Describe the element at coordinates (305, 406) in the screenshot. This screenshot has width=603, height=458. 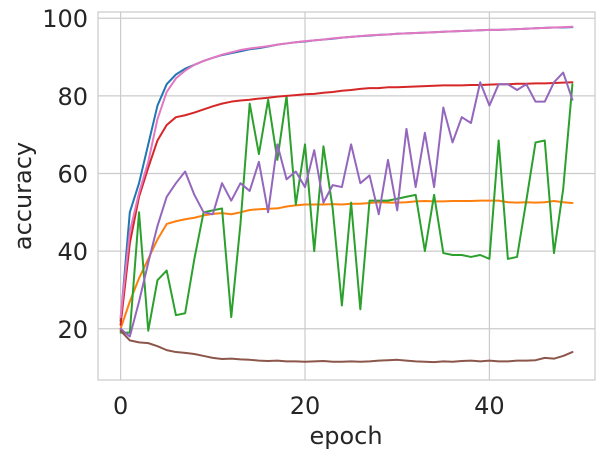
I see `x-tick-label: 20` at that location.